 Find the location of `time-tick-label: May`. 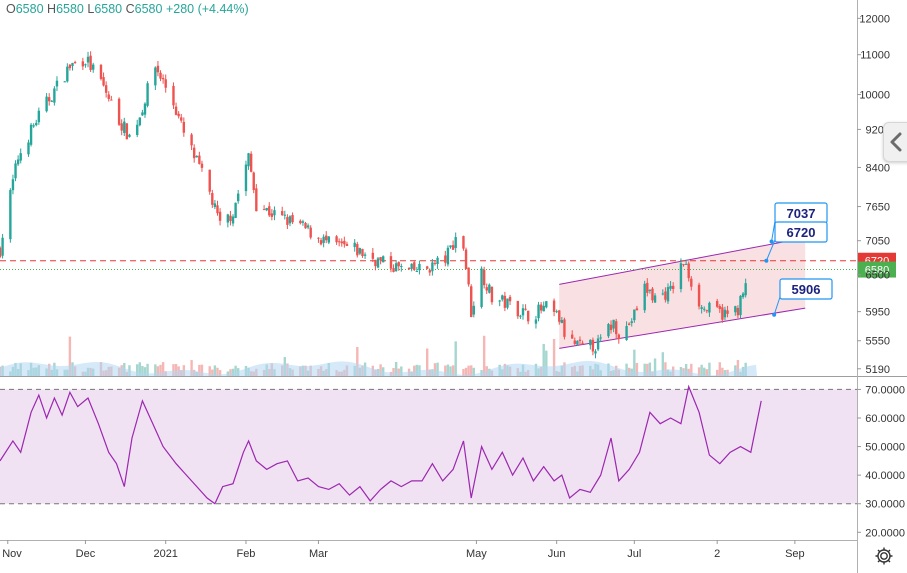

time-tick-label: May is located at coordinates (476, 554).